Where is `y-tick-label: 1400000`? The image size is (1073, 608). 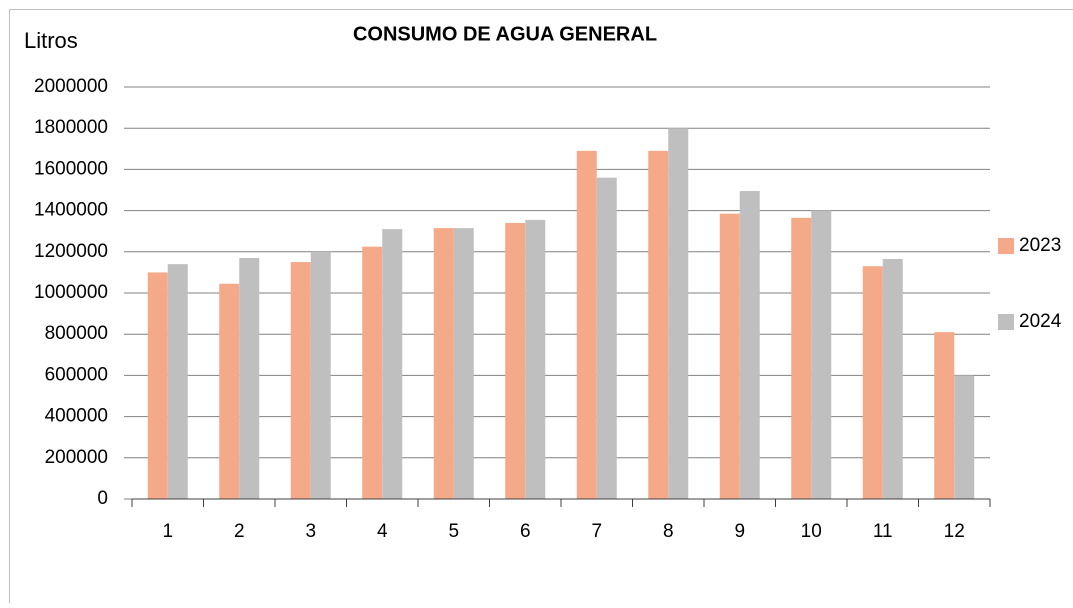 y-tick-label: 1400000 is located at coordinates (71, 210).